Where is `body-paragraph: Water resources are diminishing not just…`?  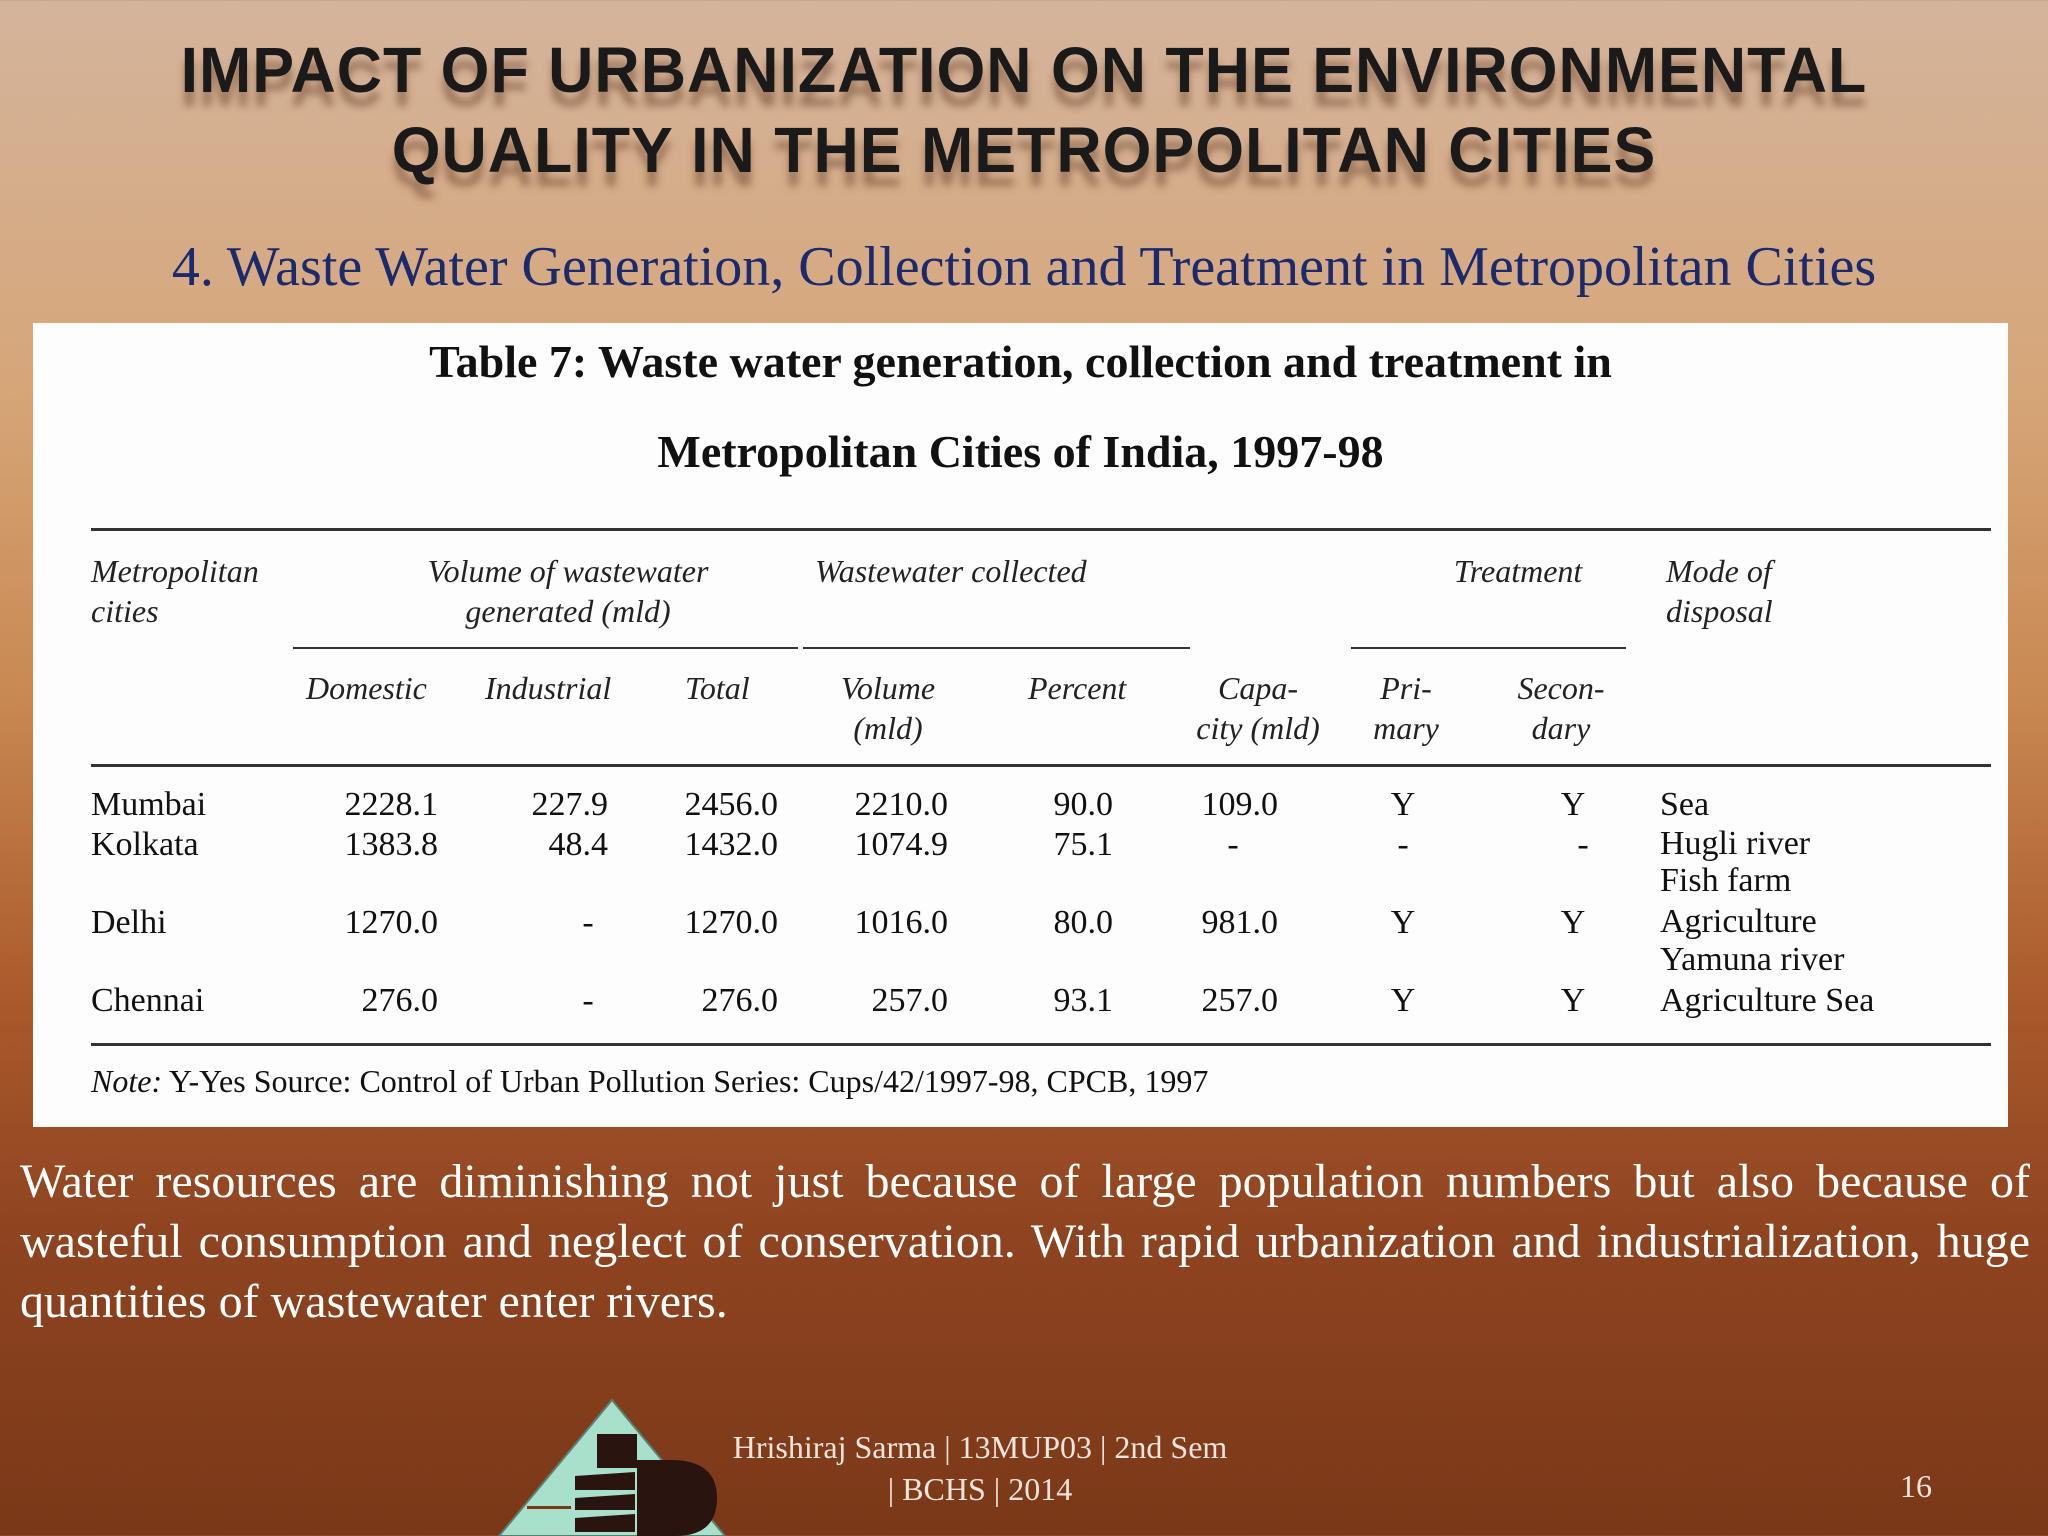
body-paragraph: Water resources are diminishing not just… is located at coordinates (1025, 1241).